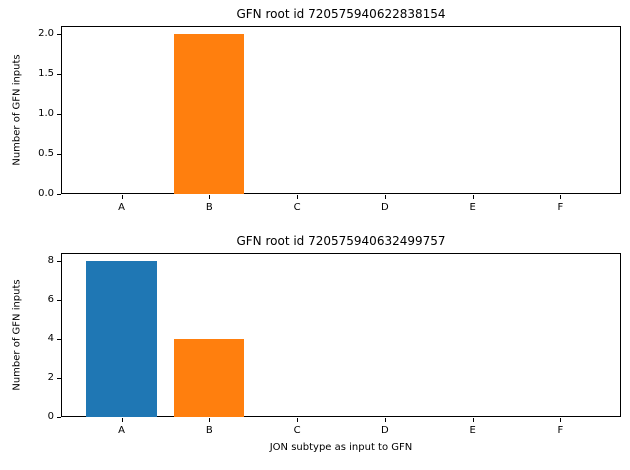 This screenshot has width=630, height=470. What do you see at coordinates (50, 377) in the screenshot?
I see `y-tick-label: 2` at bounding box center [50, 377].